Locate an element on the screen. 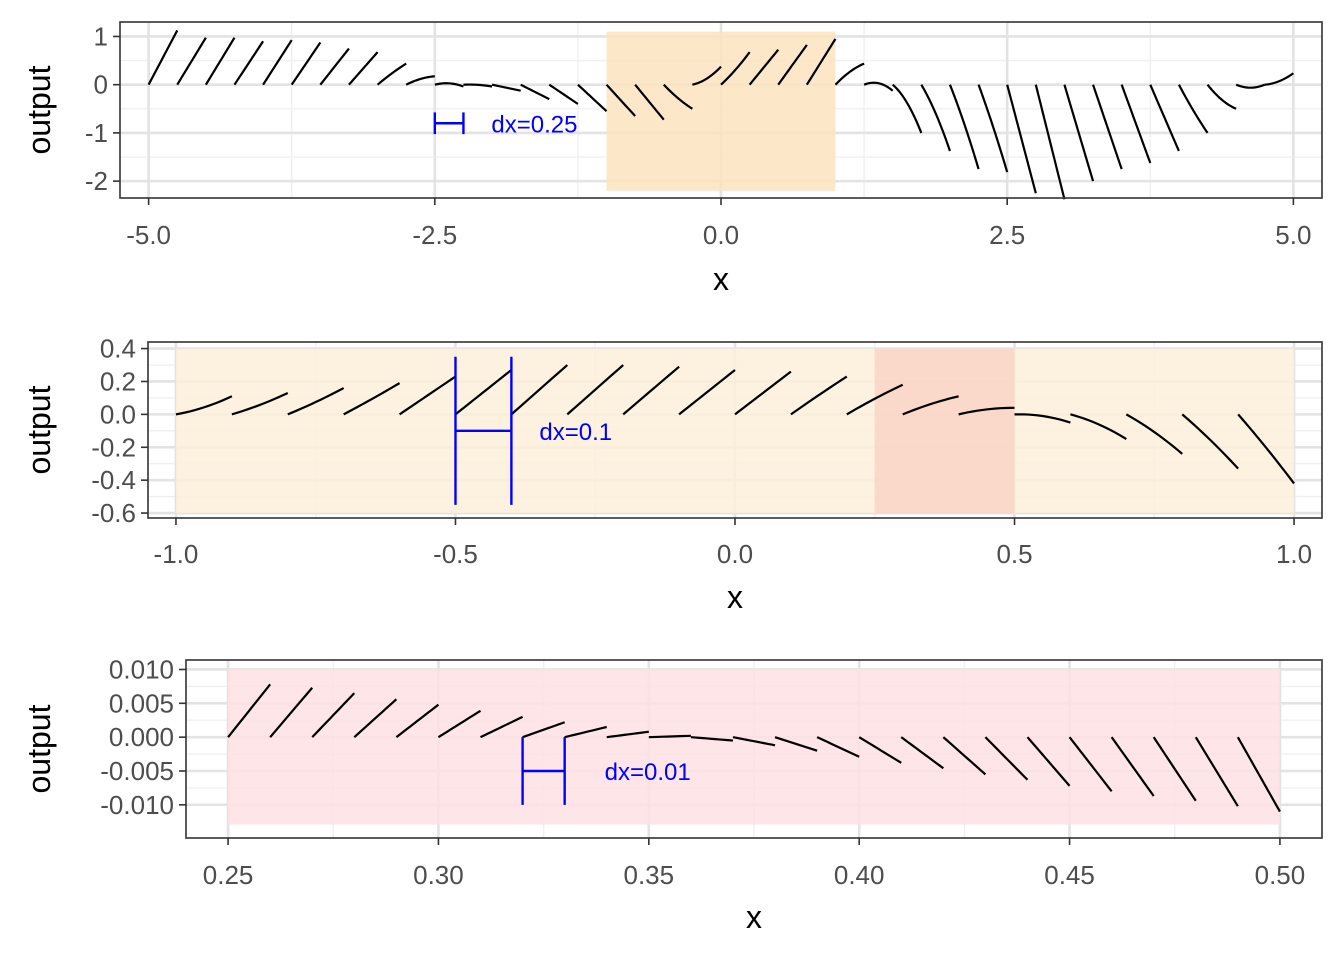  x-tick-label: 2.5 is located at coordinates (1007, 235).